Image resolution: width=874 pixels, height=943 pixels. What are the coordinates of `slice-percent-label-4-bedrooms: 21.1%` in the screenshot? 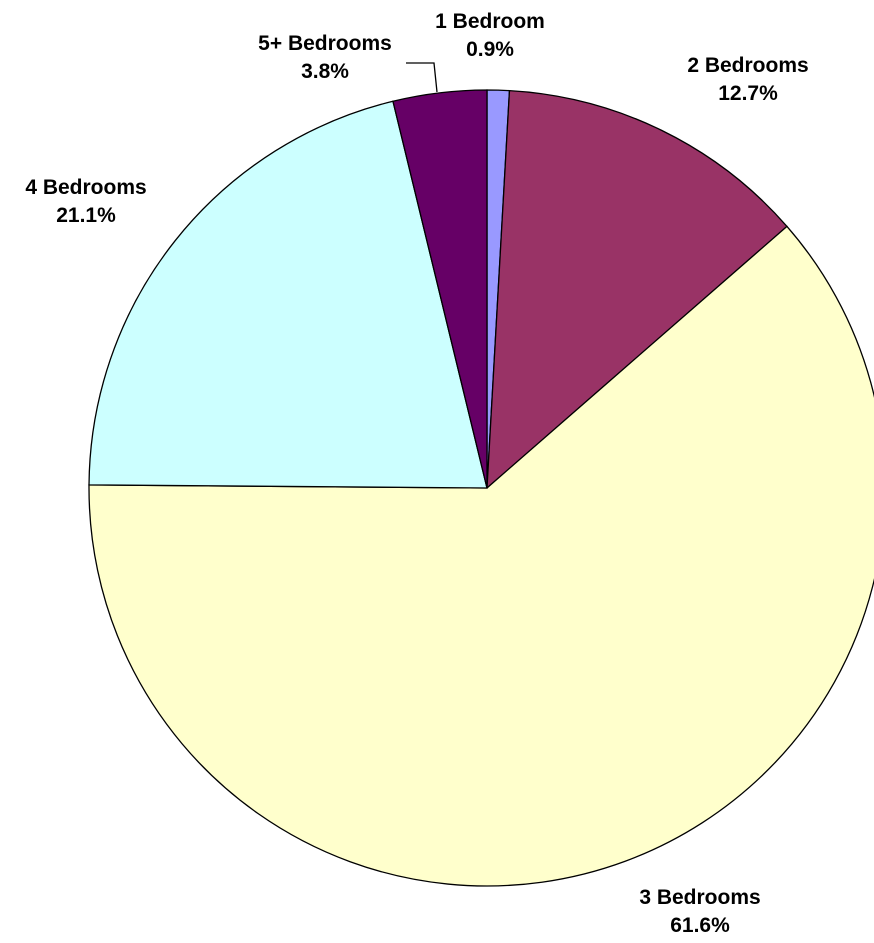 It's located at (86, 215).